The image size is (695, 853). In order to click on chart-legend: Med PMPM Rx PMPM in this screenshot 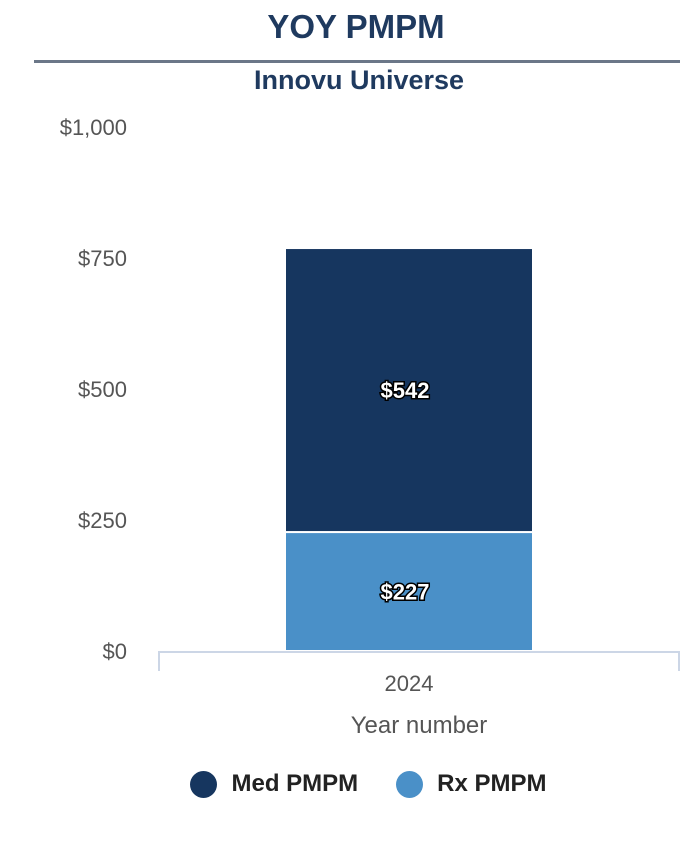, I will do `click(347, 784)`.